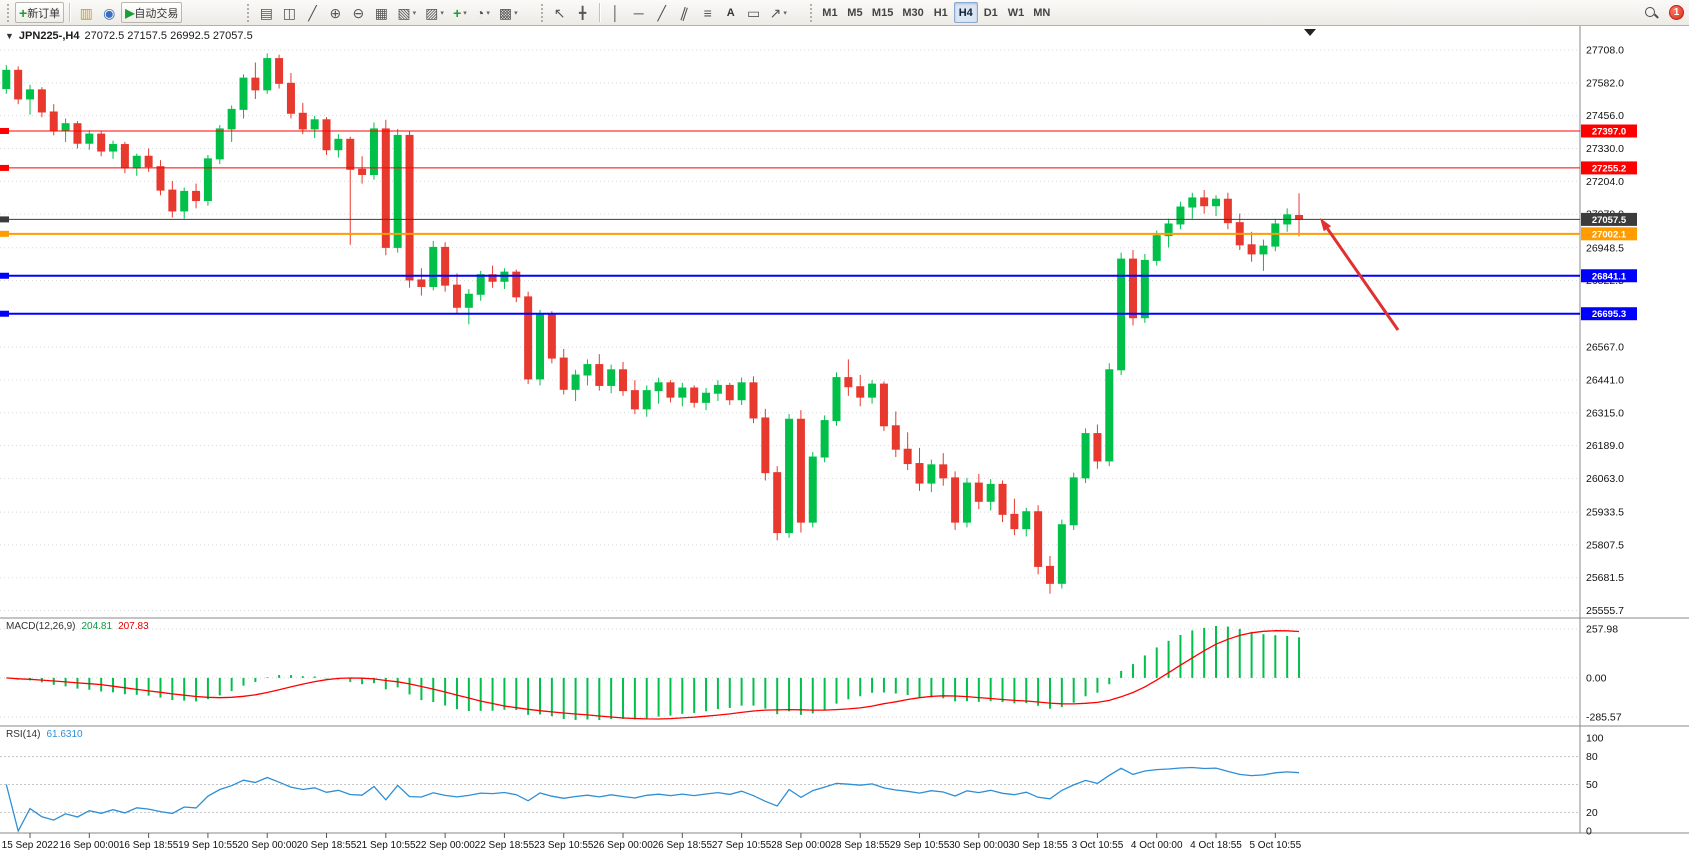 The height and width of the screenshot is (857, 1689). I want to click on rsi-indicator-label: RSI(14) 61.6310, so click(44, 734).